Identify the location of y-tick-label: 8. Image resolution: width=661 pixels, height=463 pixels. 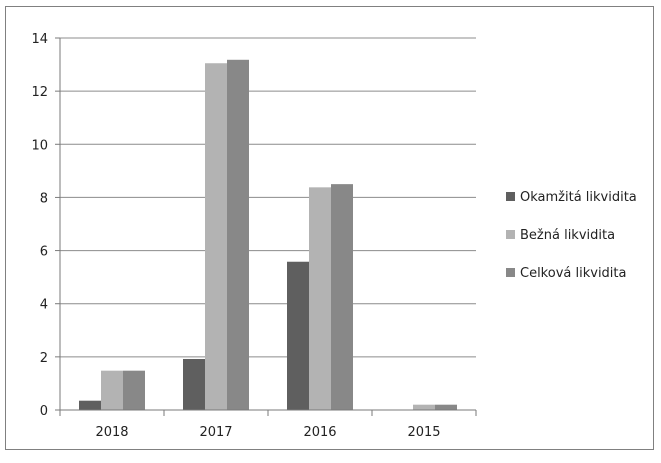
(44, 198).